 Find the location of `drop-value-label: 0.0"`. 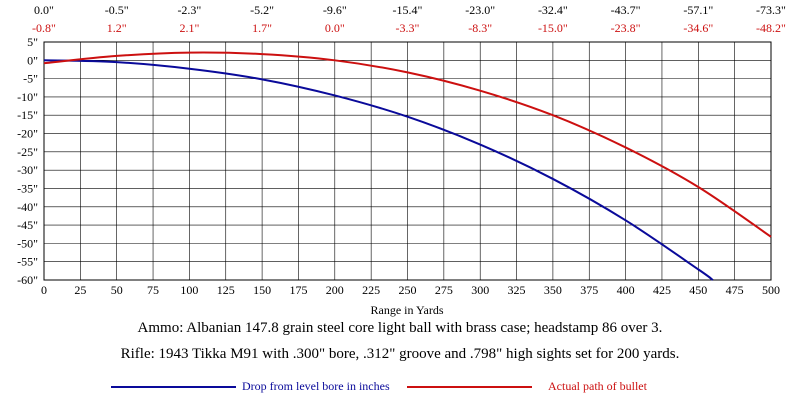

drop-value-label: 0.0" is located at coordinates (44, 10).